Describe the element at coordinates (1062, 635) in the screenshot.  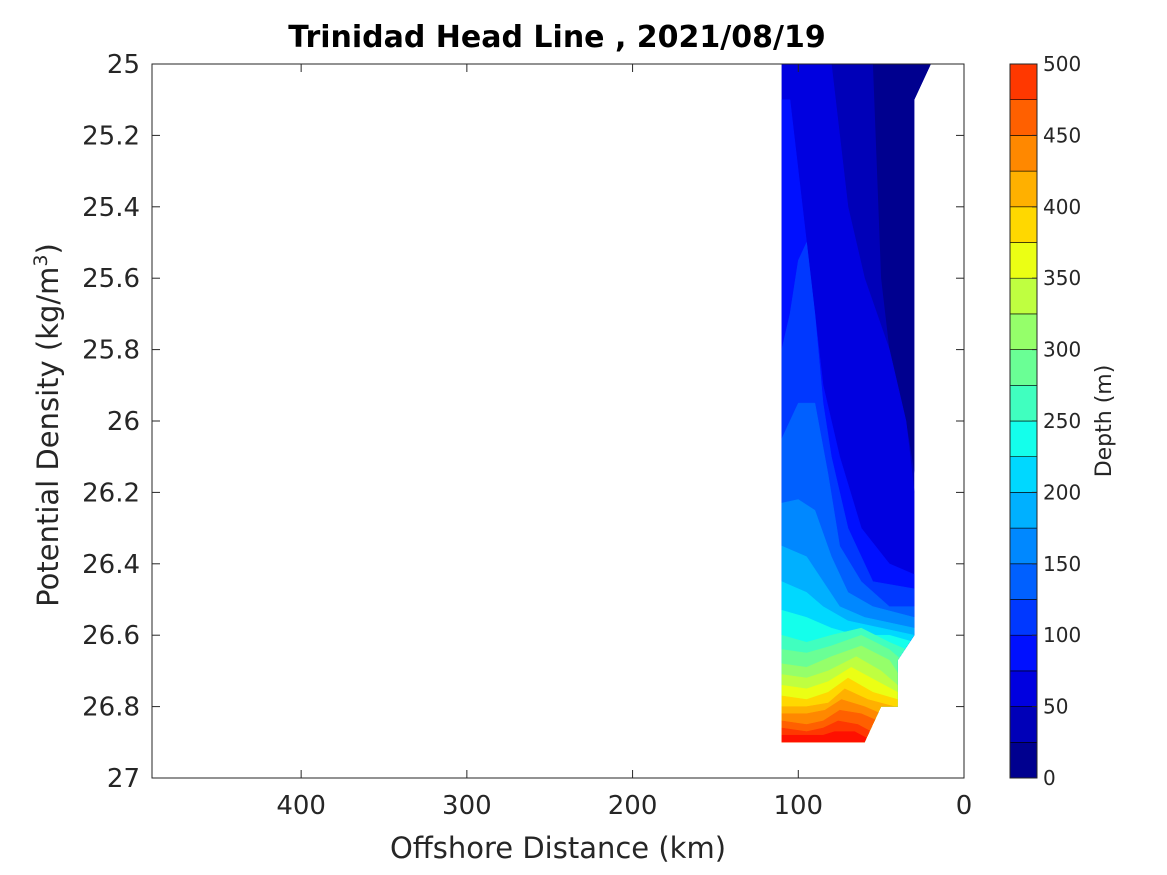
I see `colorbar-tick-label: 100` at that location.